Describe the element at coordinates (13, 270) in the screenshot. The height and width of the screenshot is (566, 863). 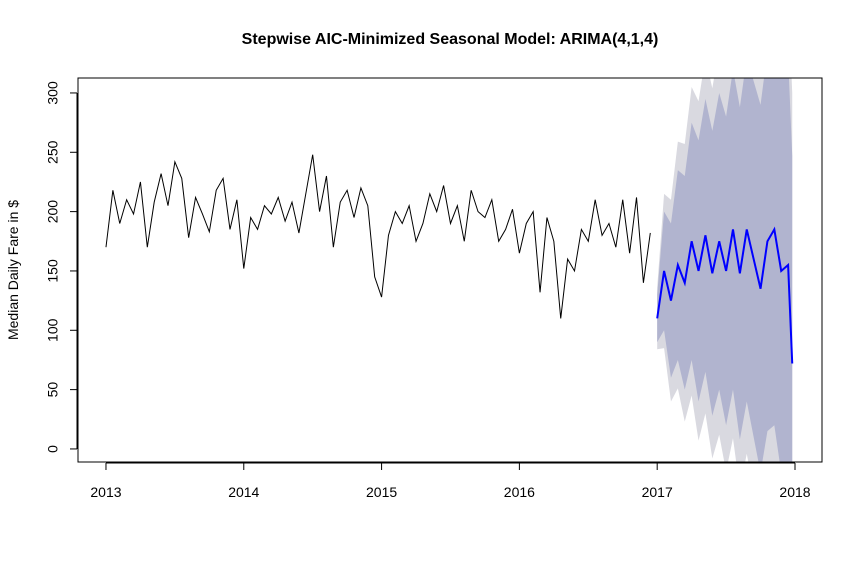
I see `y-axis-label: Median Daily Fare in $` at that location.